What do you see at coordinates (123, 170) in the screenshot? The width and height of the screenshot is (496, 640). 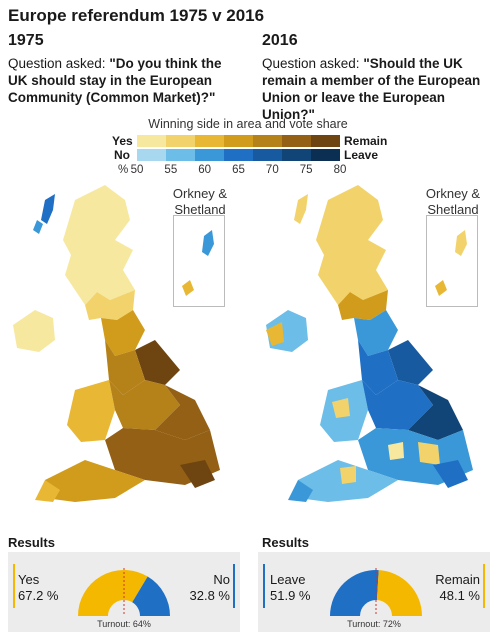 I see `legend-pct-label: %` at bounding box center [123, 170].